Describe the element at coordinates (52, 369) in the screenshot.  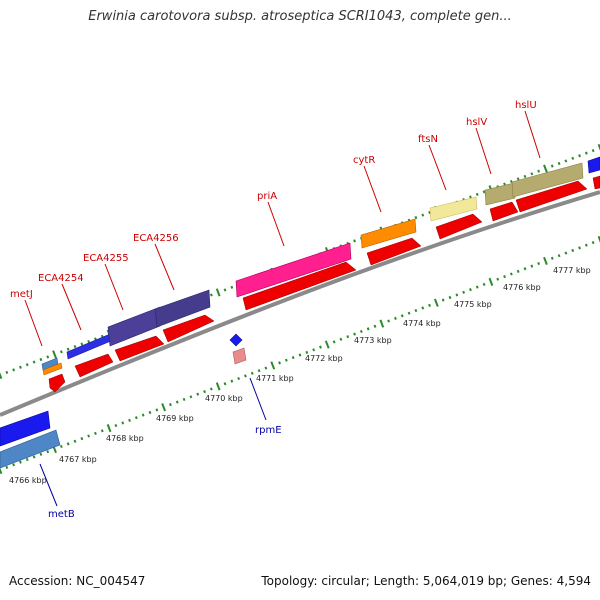
I see `feature-metJ-secondary` at that location.